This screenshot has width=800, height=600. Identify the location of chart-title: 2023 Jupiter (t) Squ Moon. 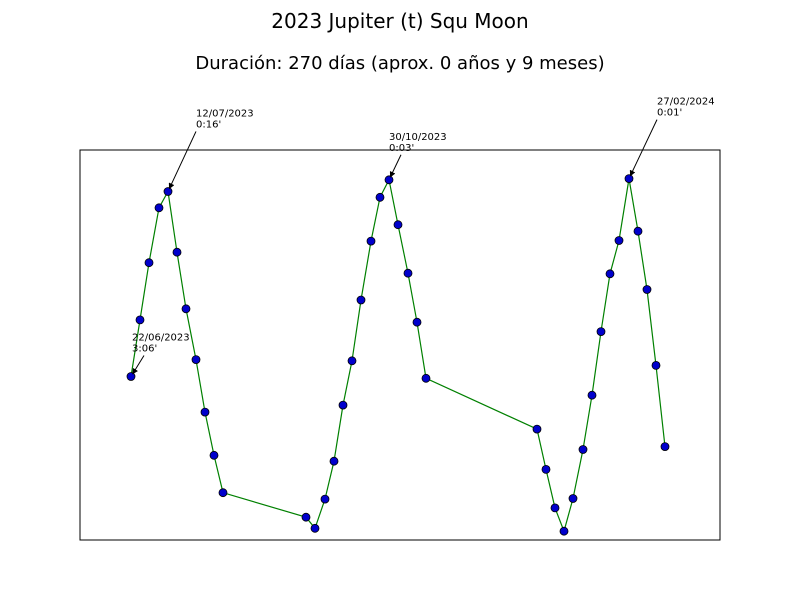
(399, 21).